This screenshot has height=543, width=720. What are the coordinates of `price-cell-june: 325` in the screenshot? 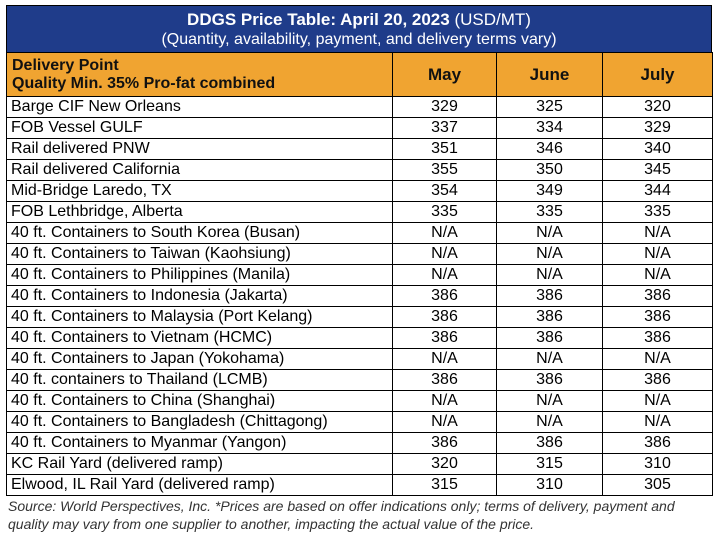 It's located at (549, 107).